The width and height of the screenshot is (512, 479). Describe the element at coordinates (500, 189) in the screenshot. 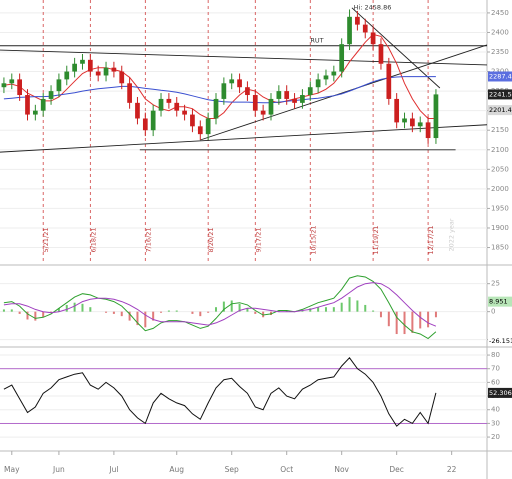

I see `y-tick-label: 2000` at that location.